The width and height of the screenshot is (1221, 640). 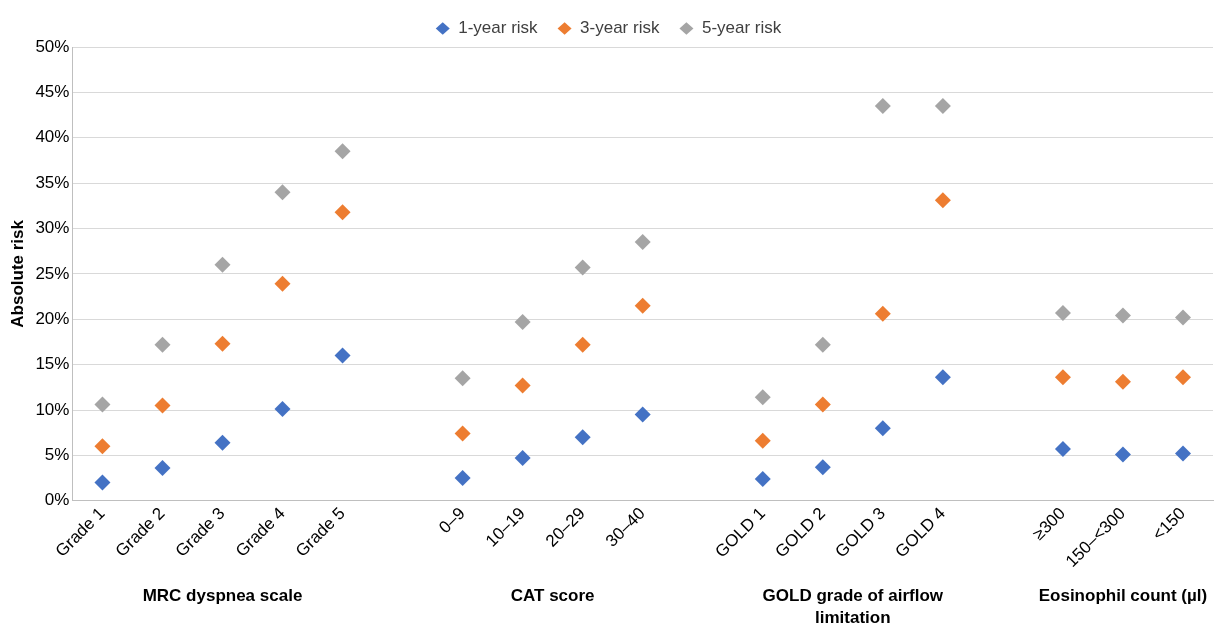 What do you see at coordinates (52, 409) in the screenshot?
I see `y-tick-label: 10%` at bounding box center [52, 409].